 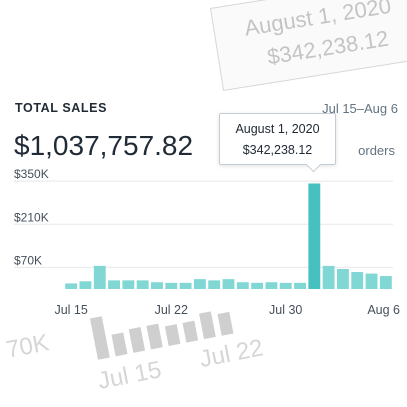 I want to click on x-tick-label: Aug 6, so click(x=383, y=310).